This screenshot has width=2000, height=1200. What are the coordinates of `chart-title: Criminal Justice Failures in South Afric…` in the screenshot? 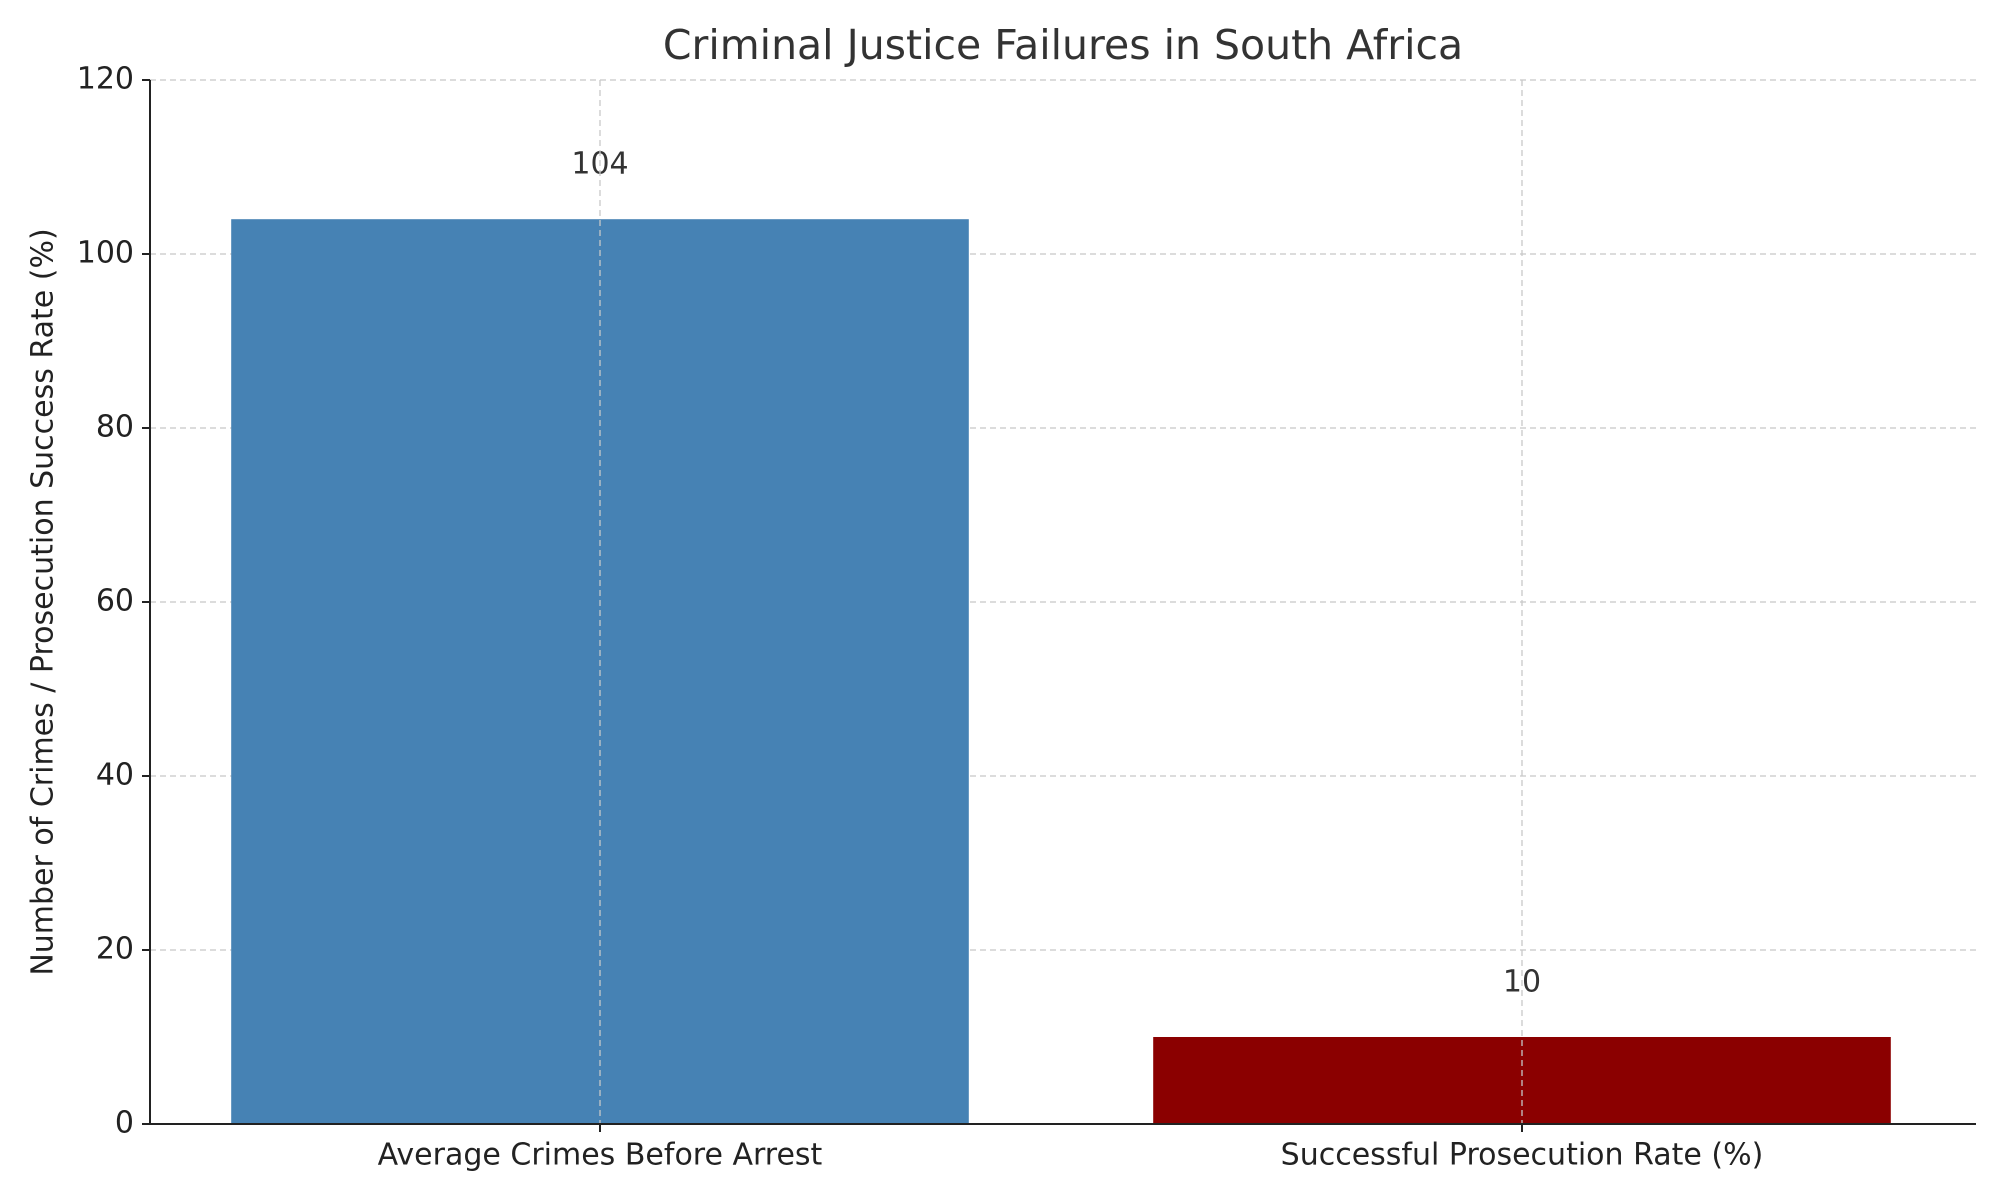 It's located at (1063, 45).